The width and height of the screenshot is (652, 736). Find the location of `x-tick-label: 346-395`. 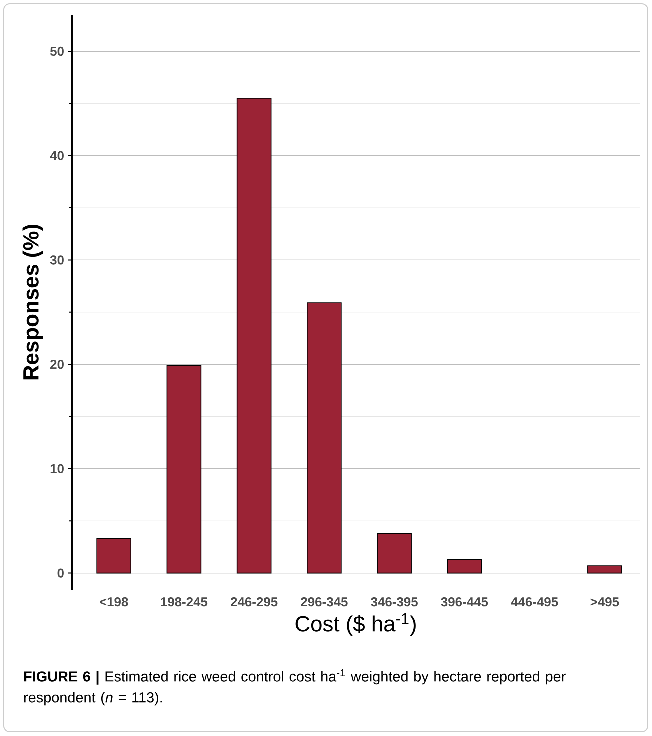

x-tick-label: 346-395 is located at coordinates (394, 602).